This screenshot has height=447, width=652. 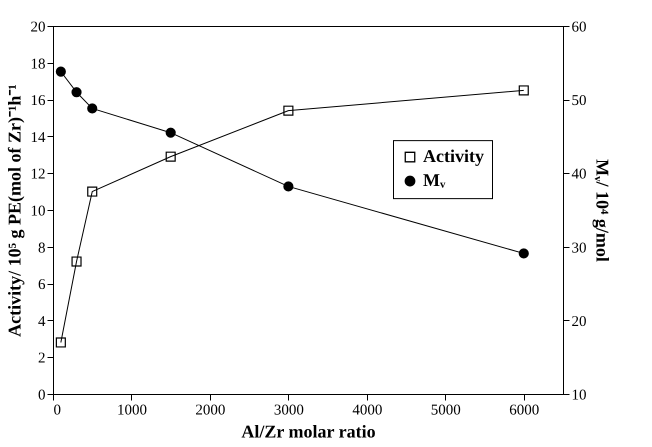 I want to click on legend-label: Activity, so click(x=453, y=156).